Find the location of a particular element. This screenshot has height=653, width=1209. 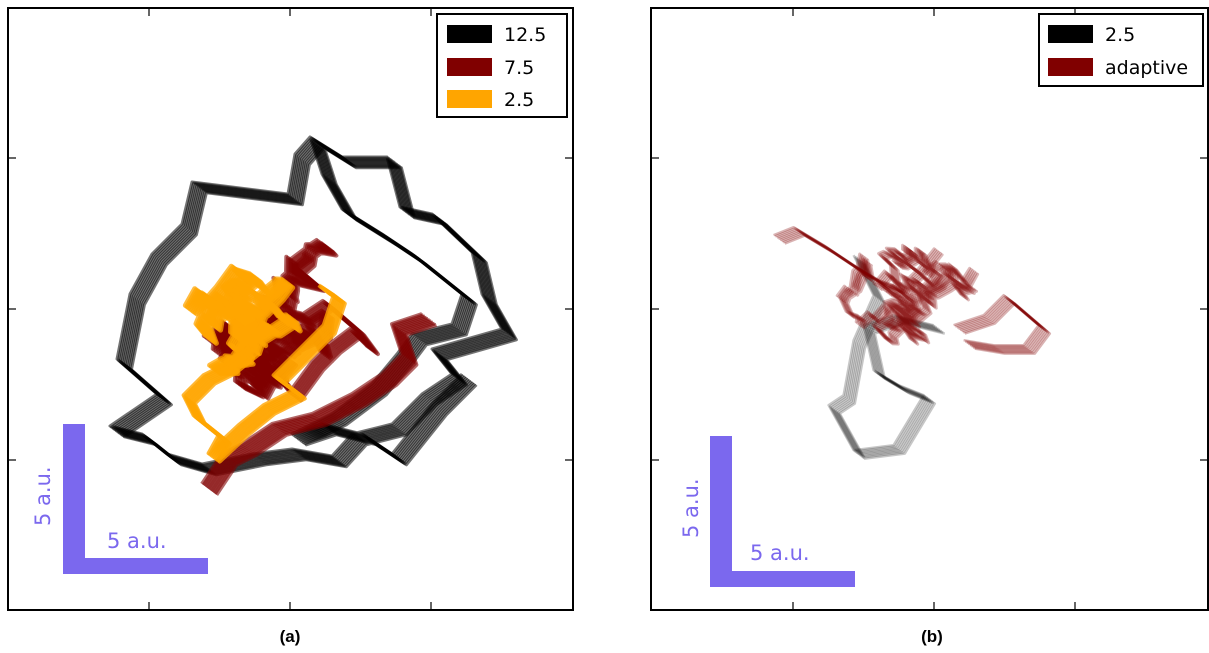

legend-swatch-adaptive is located at coordinates (1070, 67).